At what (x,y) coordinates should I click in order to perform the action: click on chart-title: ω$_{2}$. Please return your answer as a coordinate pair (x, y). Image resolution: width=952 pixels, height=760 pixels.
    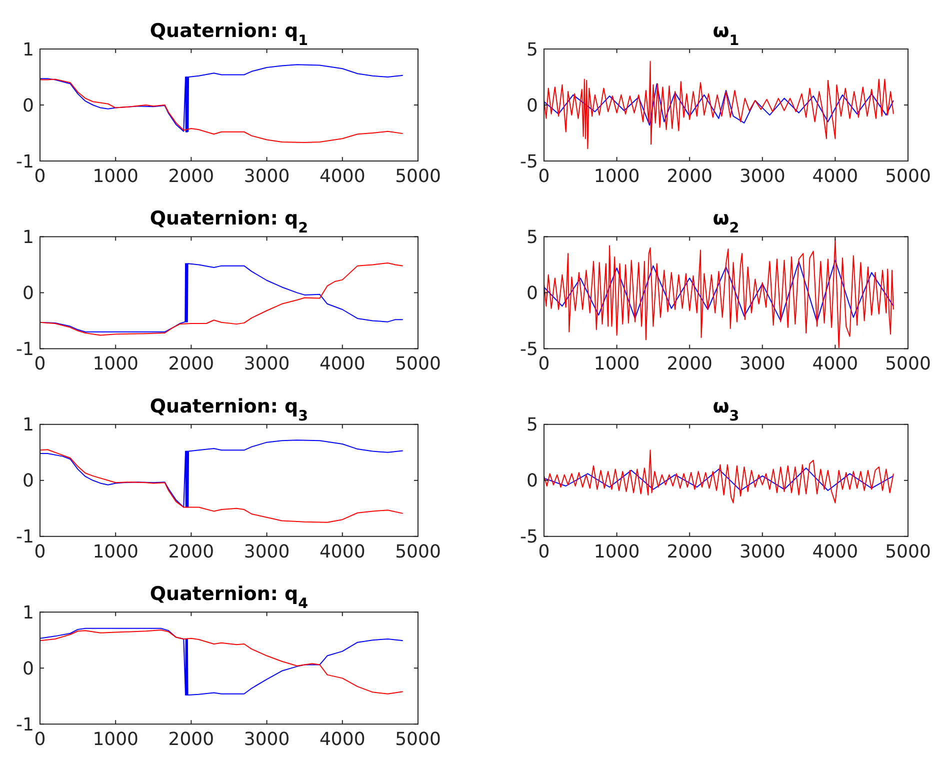
    Looking at the image, I should click on (726, 222).